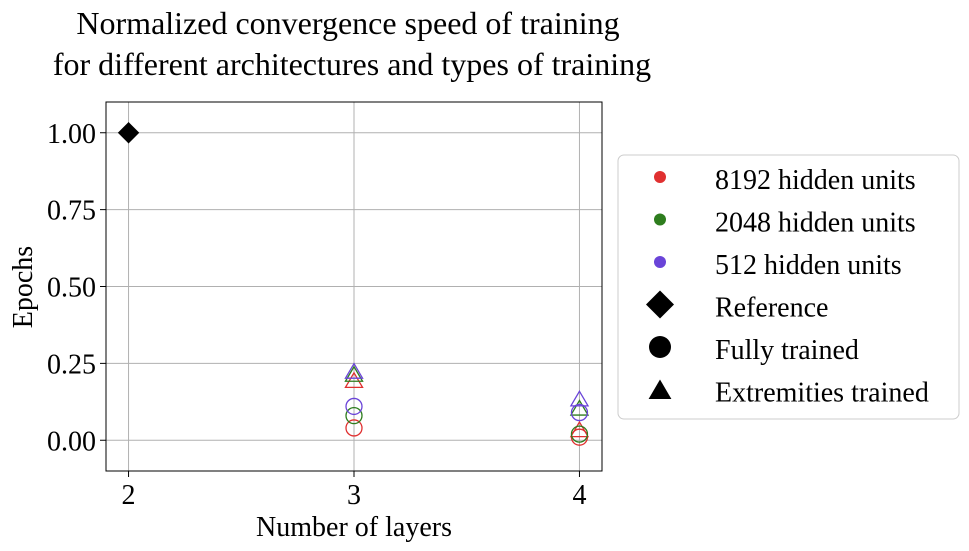 The image size is (969, 551). I want to click on legend-label: Reference, so click(771, 308).